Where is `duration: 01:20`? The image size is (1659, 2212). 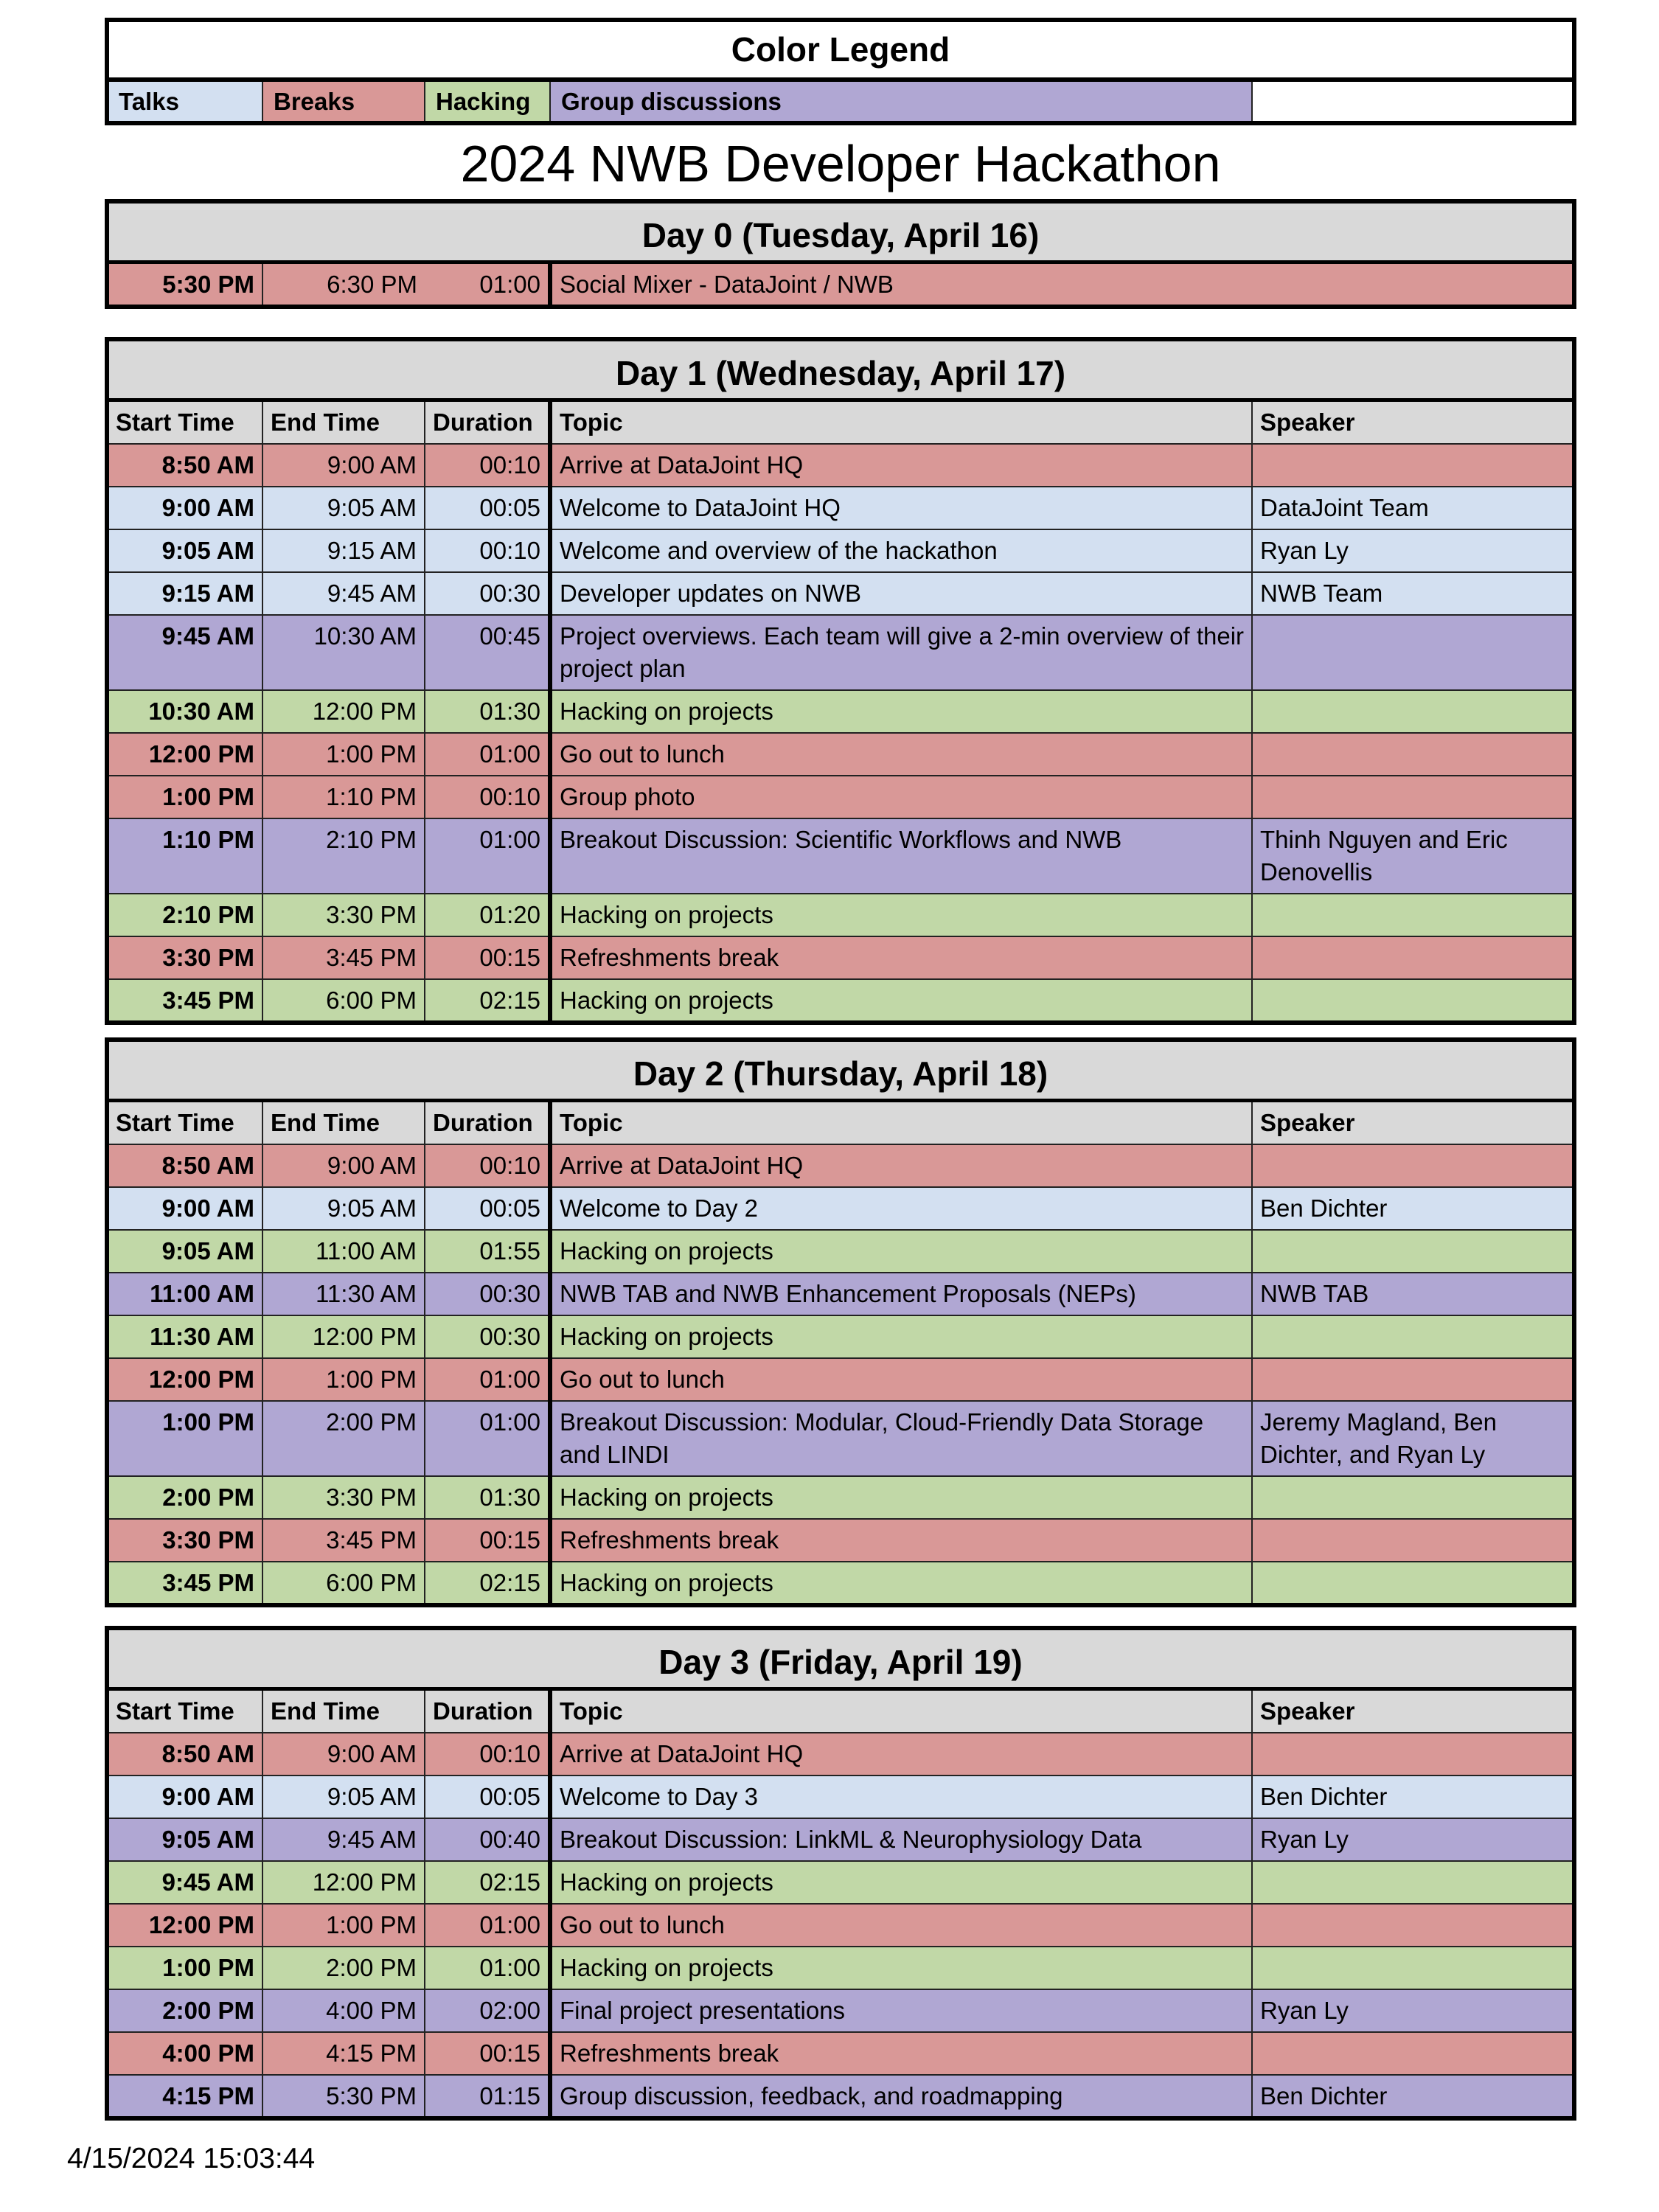 duration: 01:20 is located at coordinates (488, 915).